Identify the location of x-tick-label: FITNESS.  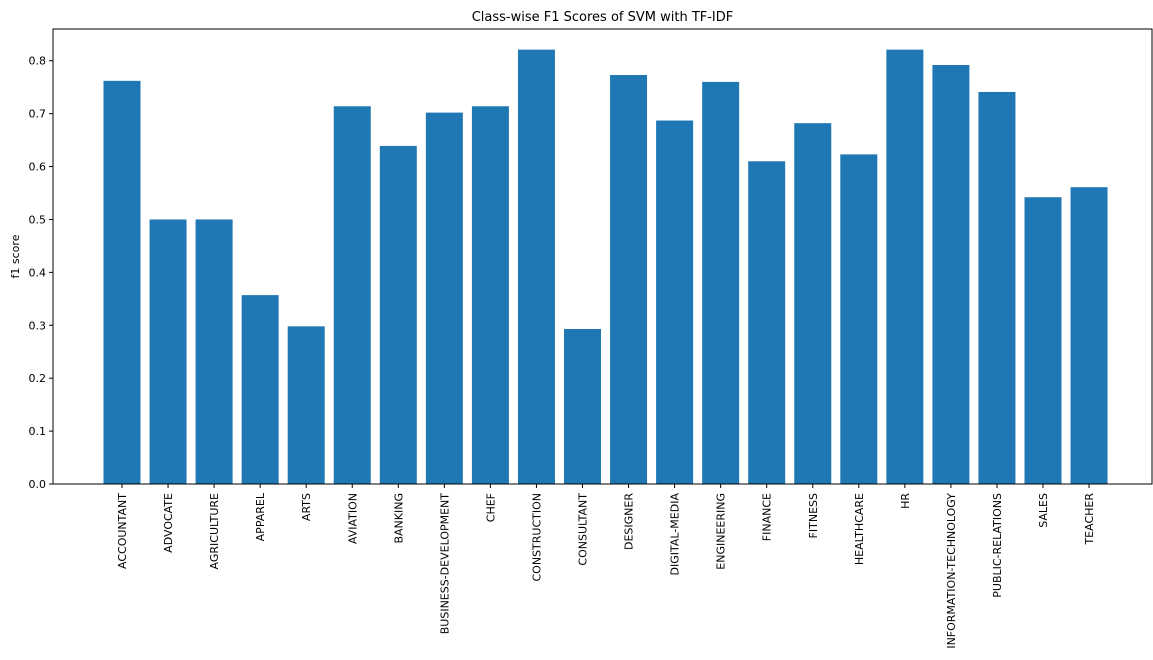
(813, 515).